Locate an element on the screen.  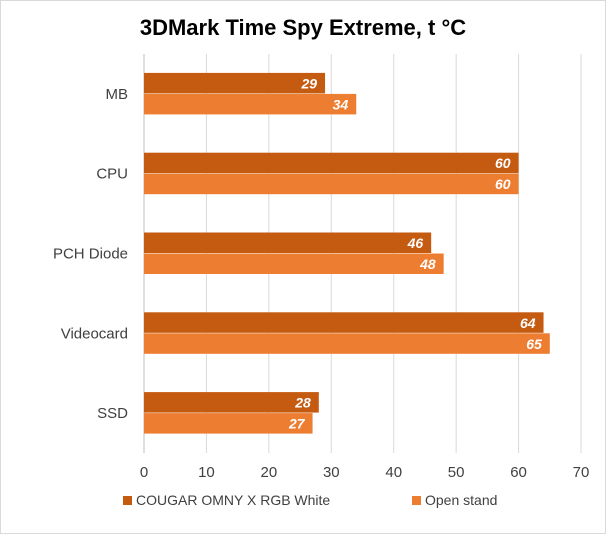
legend-label-1: COUGAR OMNY X RGB White is located at coordinates (233, 500).